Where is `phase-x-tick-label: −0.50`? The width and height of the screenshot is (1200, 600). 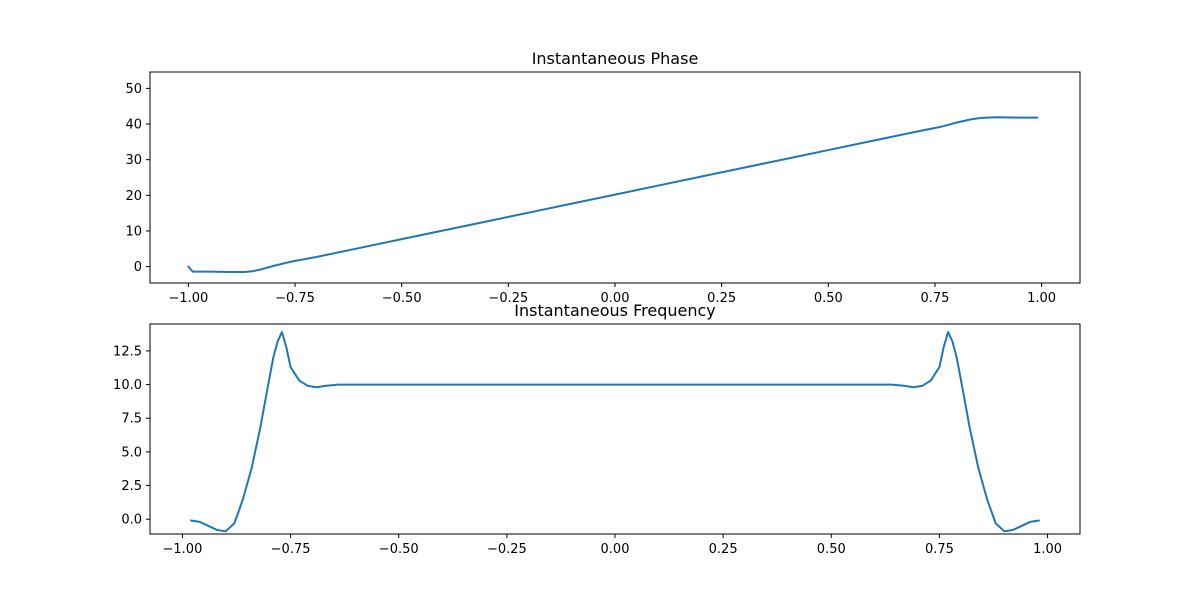
phase-x-tick-label: −0.50 is located at coordinates (402, 298).